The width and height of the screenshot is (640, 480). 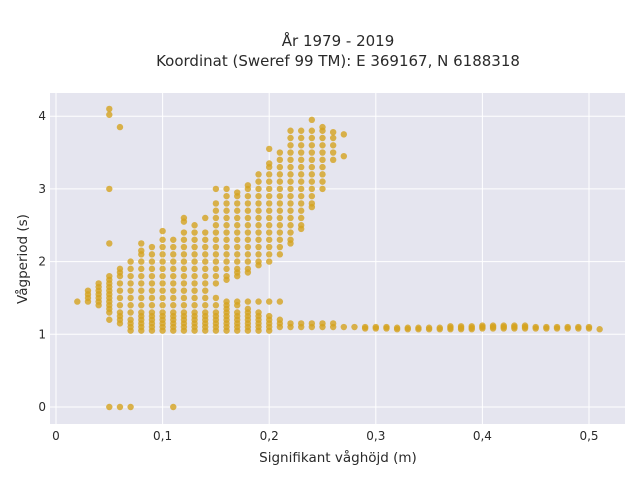 What do you see at coordinates (42, 334) in the screenshot?
I see `y-tick-label: 1` at bounding box center [42, 334].